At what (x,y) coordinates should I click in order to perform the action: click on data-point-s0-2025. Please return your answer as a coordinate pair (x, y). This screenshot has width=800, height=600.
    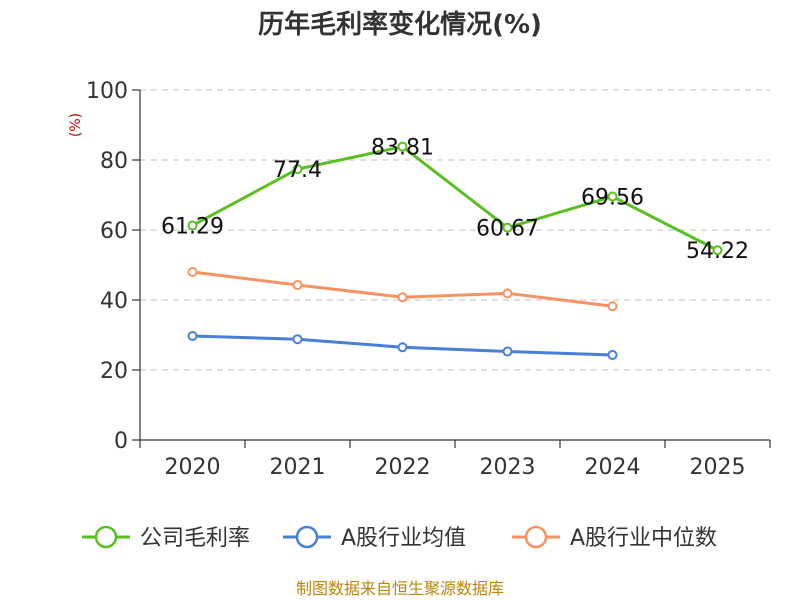
    Looking at the image, I should click on (717, 250).